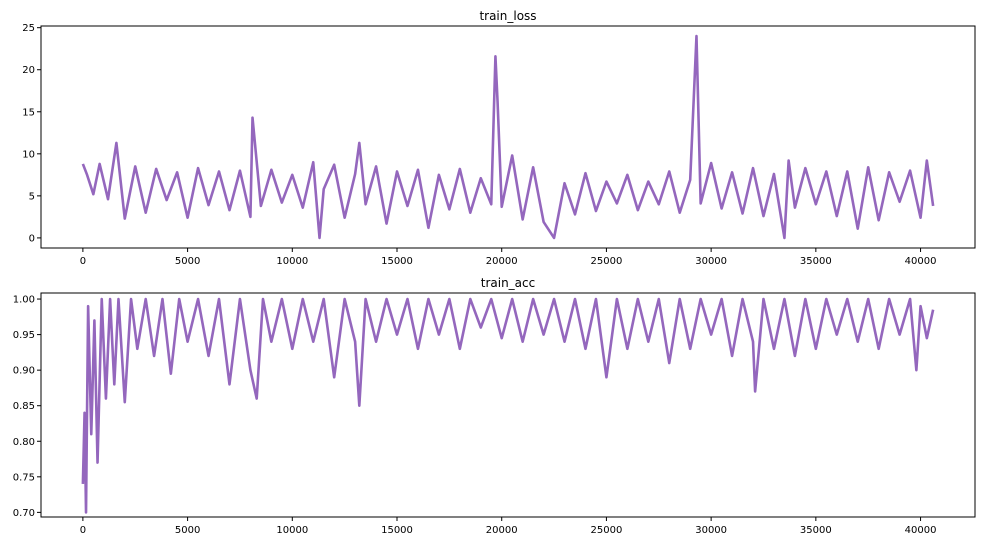 The image size is (982, 547). I want to click on y-tick-label: 5, so click(32, 196).